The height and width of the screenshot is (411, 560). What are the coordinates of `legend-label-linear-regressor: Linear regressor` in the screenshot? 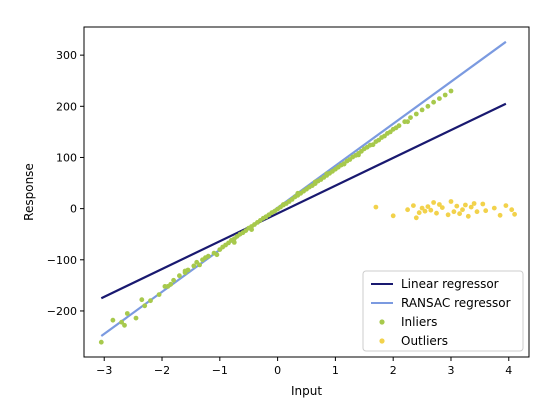 It's located at (450, 284).